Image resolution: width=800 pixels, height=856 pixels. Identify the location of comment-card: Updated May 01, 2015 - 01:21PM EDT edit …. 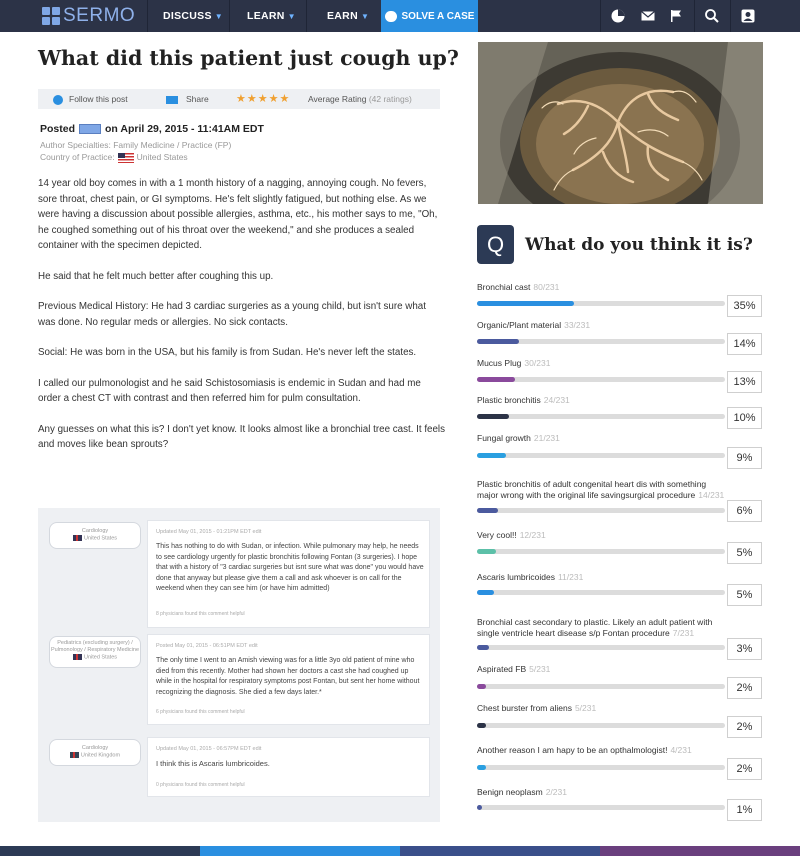
(288, 574).